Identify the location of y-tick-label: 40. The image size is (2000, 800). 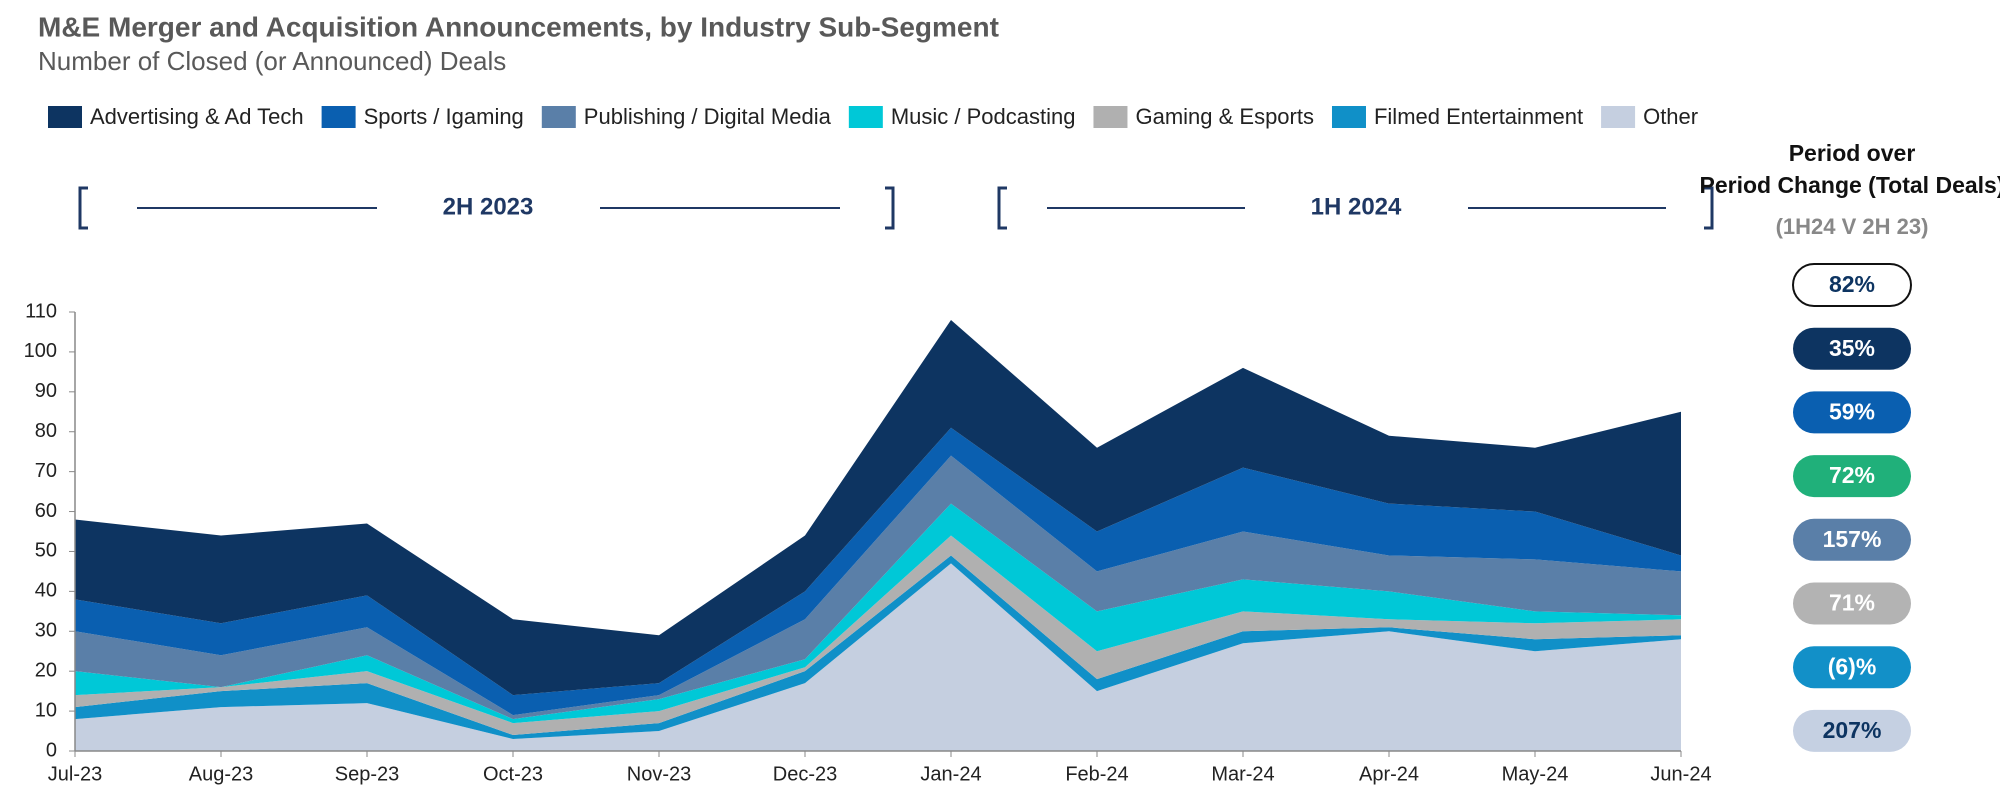
(46, 591).